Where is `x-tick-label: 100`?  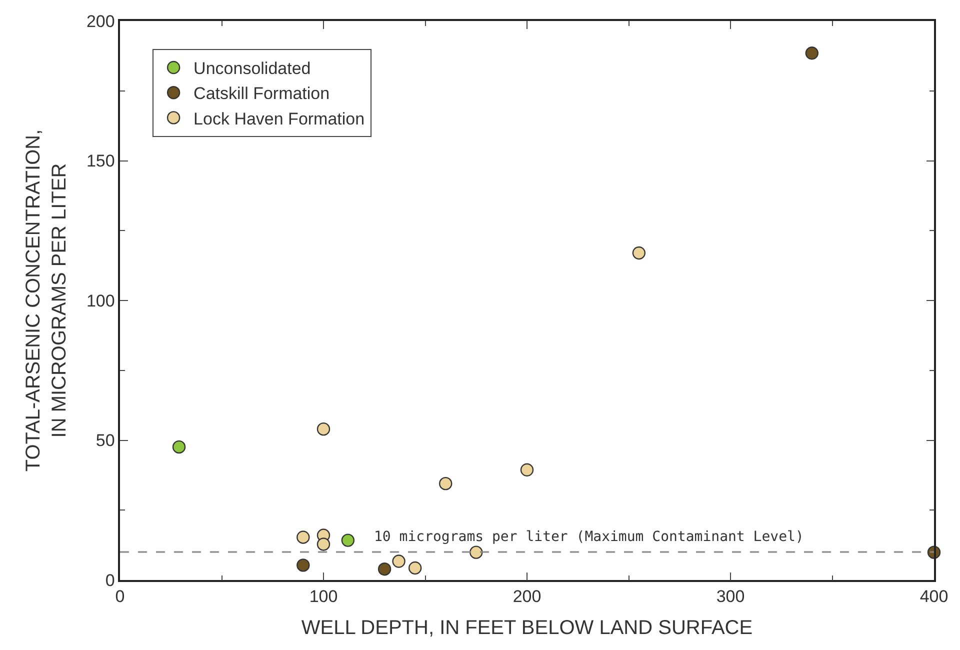 x-tick-label: 100 is located at coordinates (323, 596).